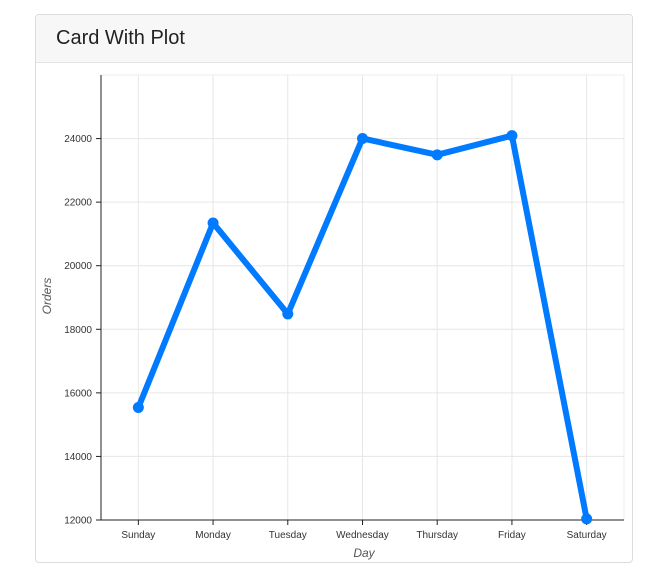  Describe the element at coordinates (78, 330) in the screenshot. I see `y-tick-label: 18000` at that location.